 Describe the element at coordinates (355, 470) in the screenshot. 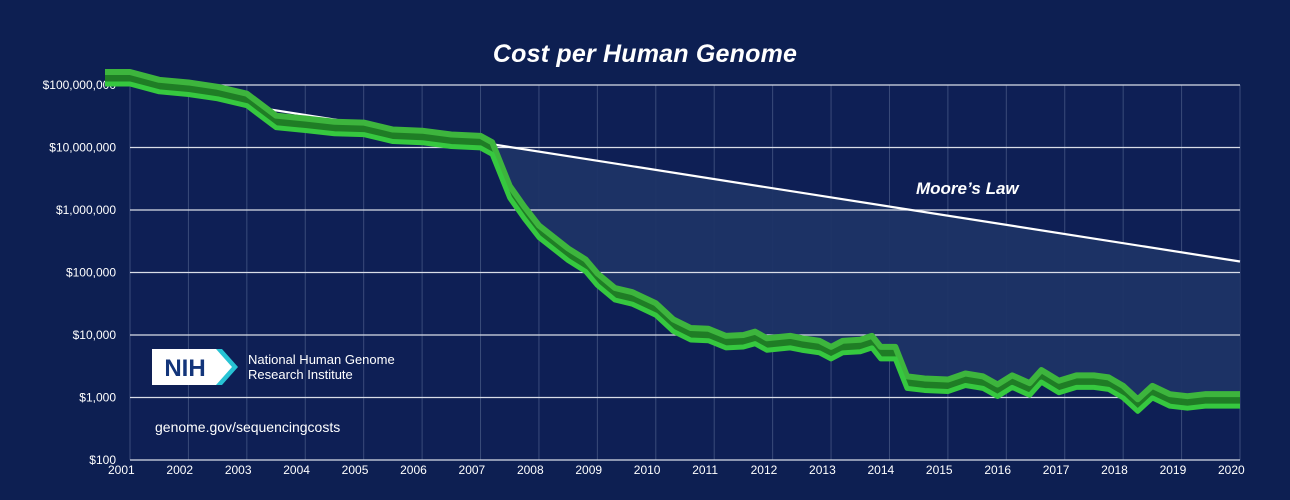

I see `x-tick-label: 2005` at that location.